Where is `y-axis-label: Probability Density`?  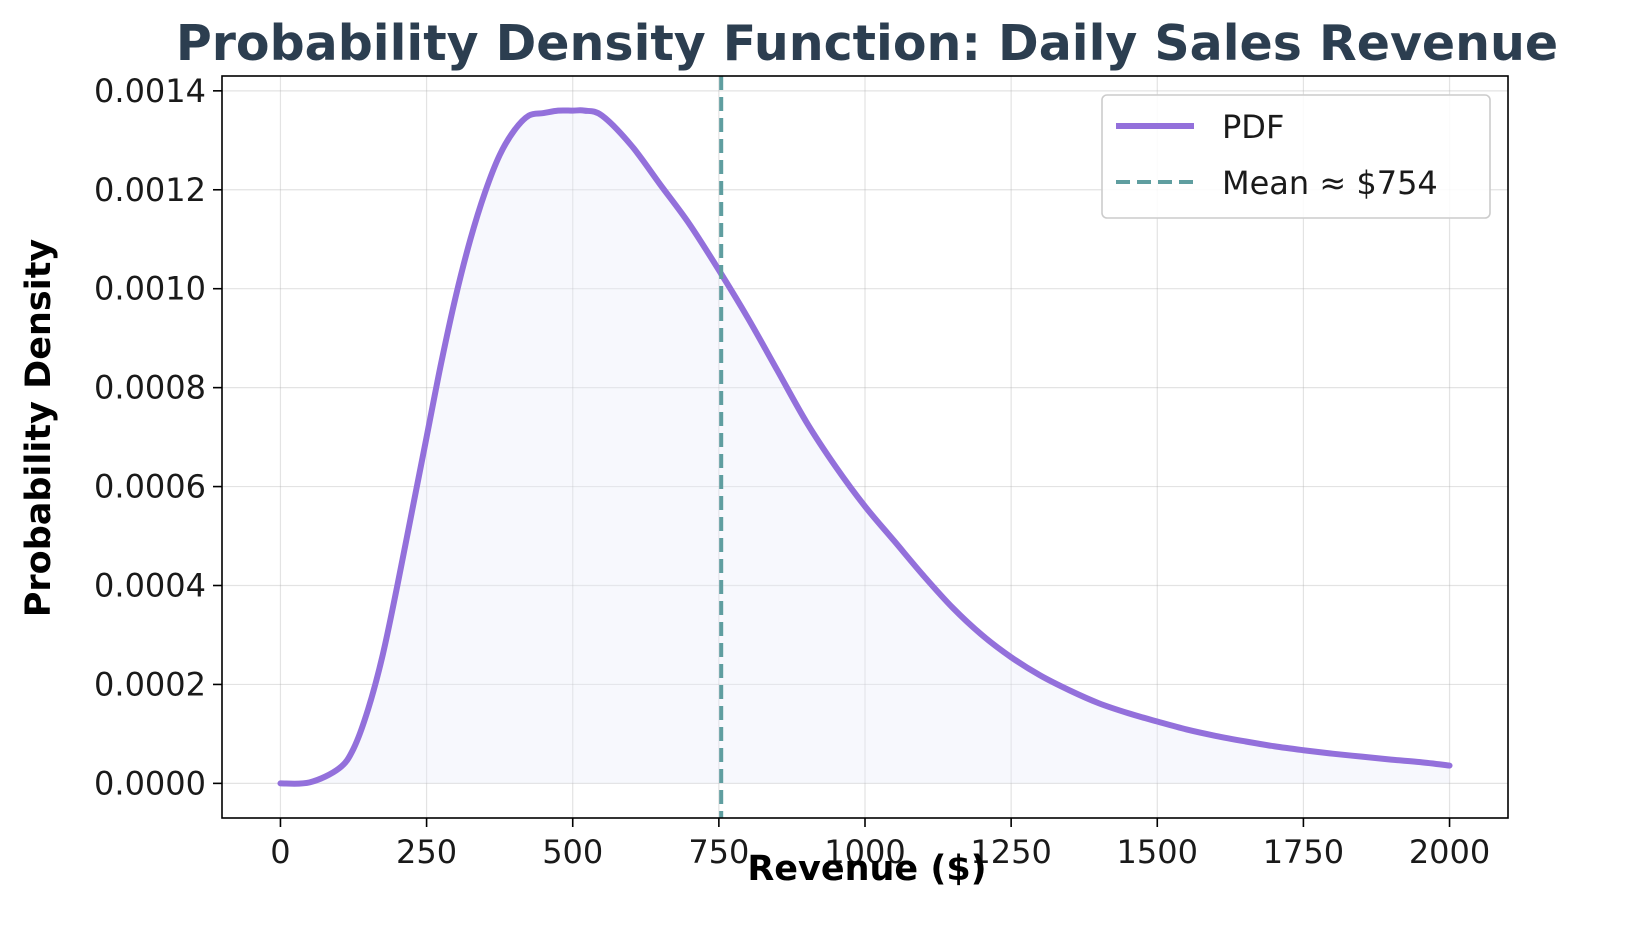
y-axis-label: Probability Density is located at coordinates (39, 428).